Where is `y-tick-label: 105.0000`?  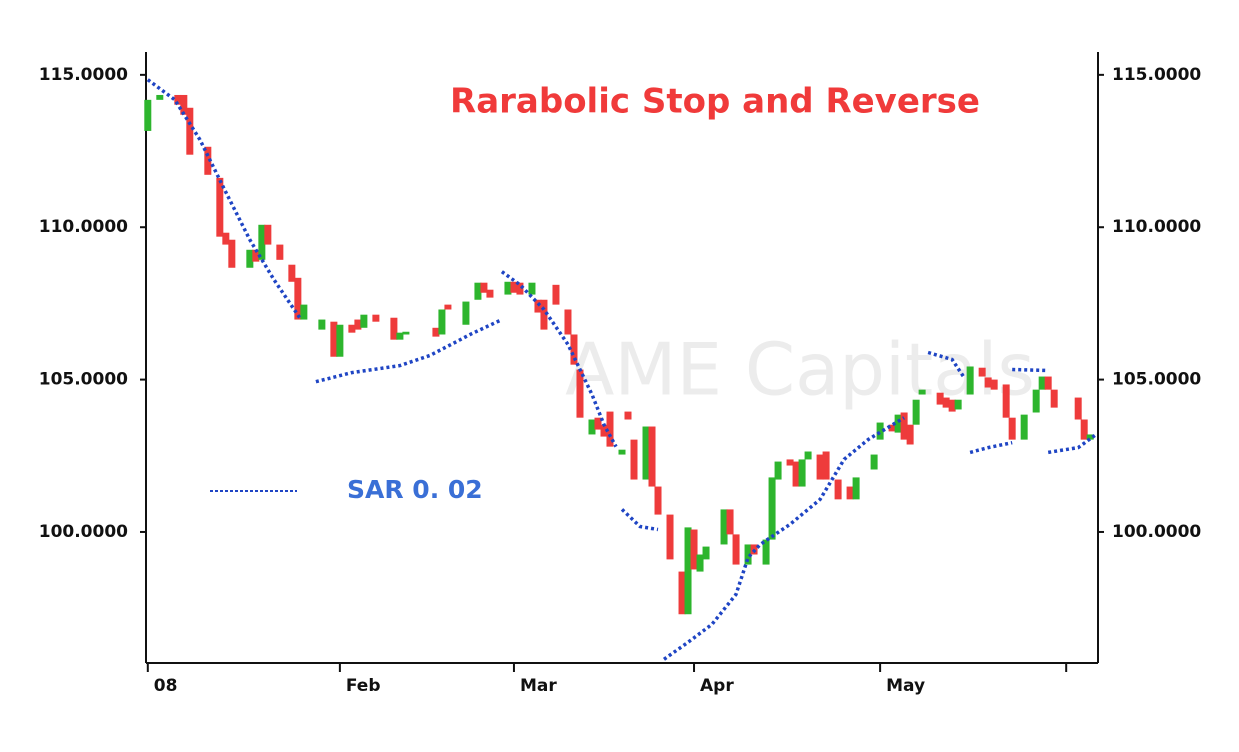 y-tick-label: 105.0000 is located at coordinates (83, 380).